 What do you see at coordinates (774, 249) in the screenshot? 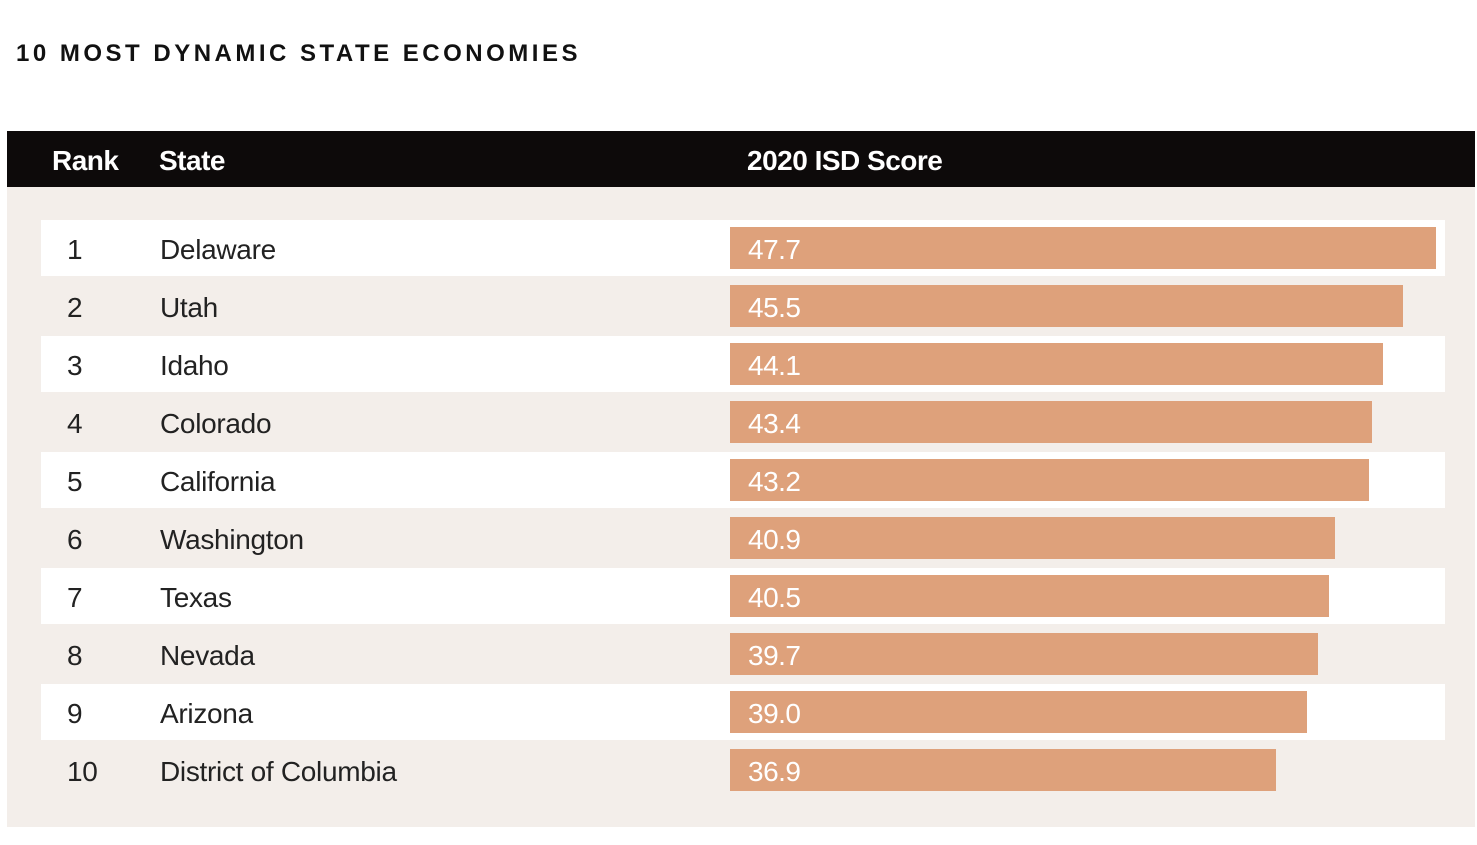
I see `score-value-label: 47.7` at bounding box center [774, 249].